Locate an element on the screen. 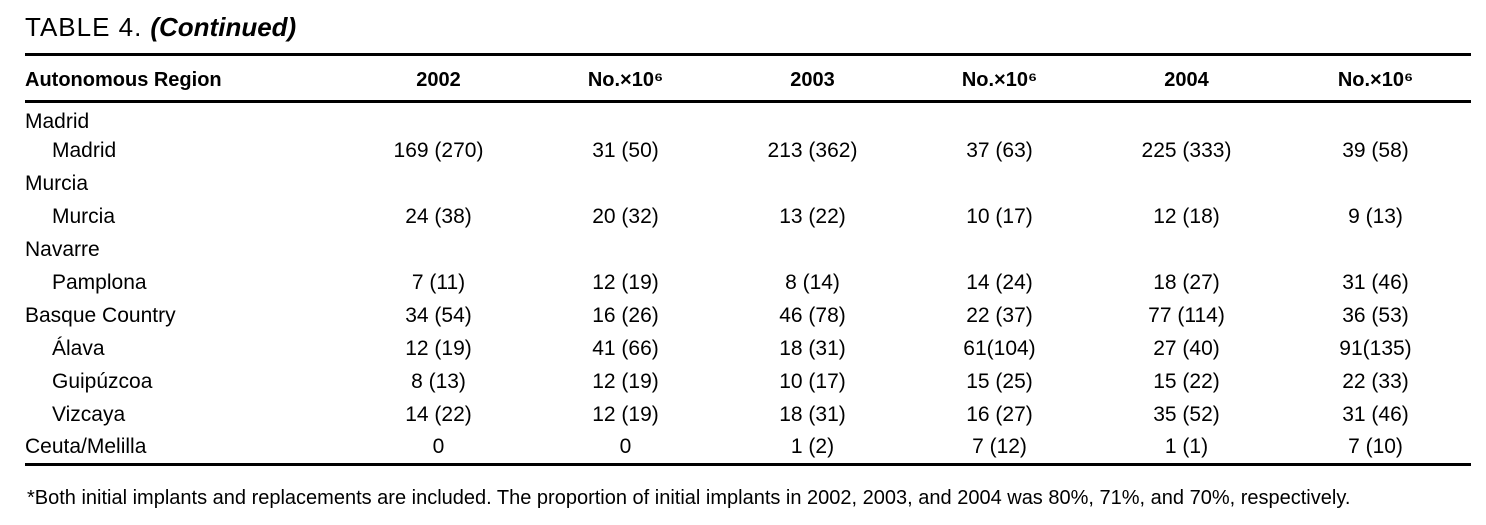 The width and height of the screenshot is (1486, 525). value-cell: 20 (32) is located at coordinates (625, 216).